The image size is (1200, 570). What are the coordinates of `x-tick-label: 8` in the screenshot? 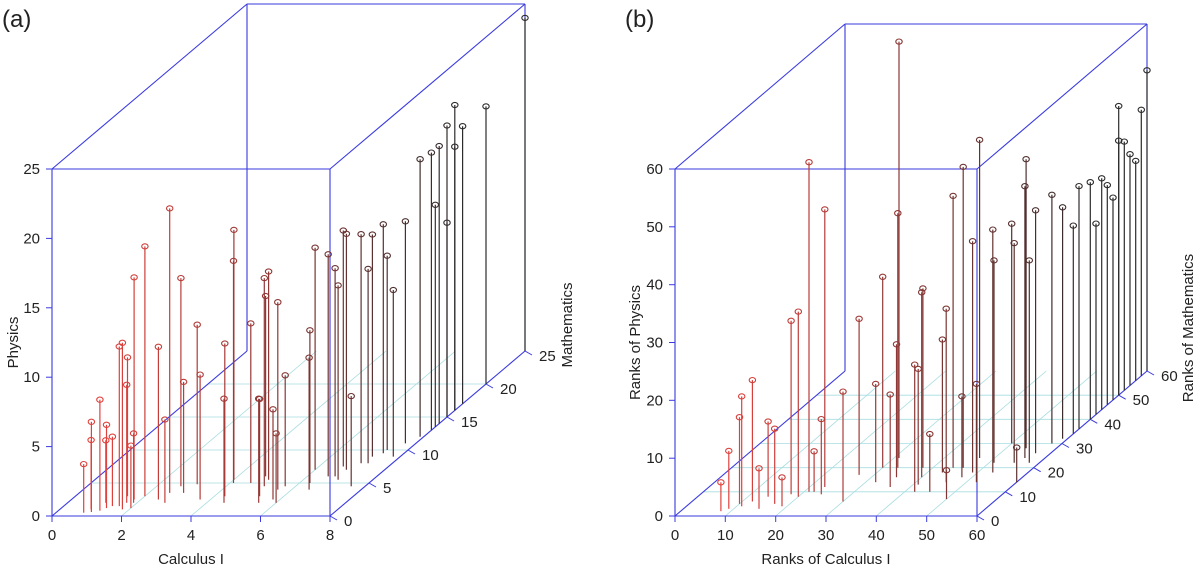 It's located at (330, 535).